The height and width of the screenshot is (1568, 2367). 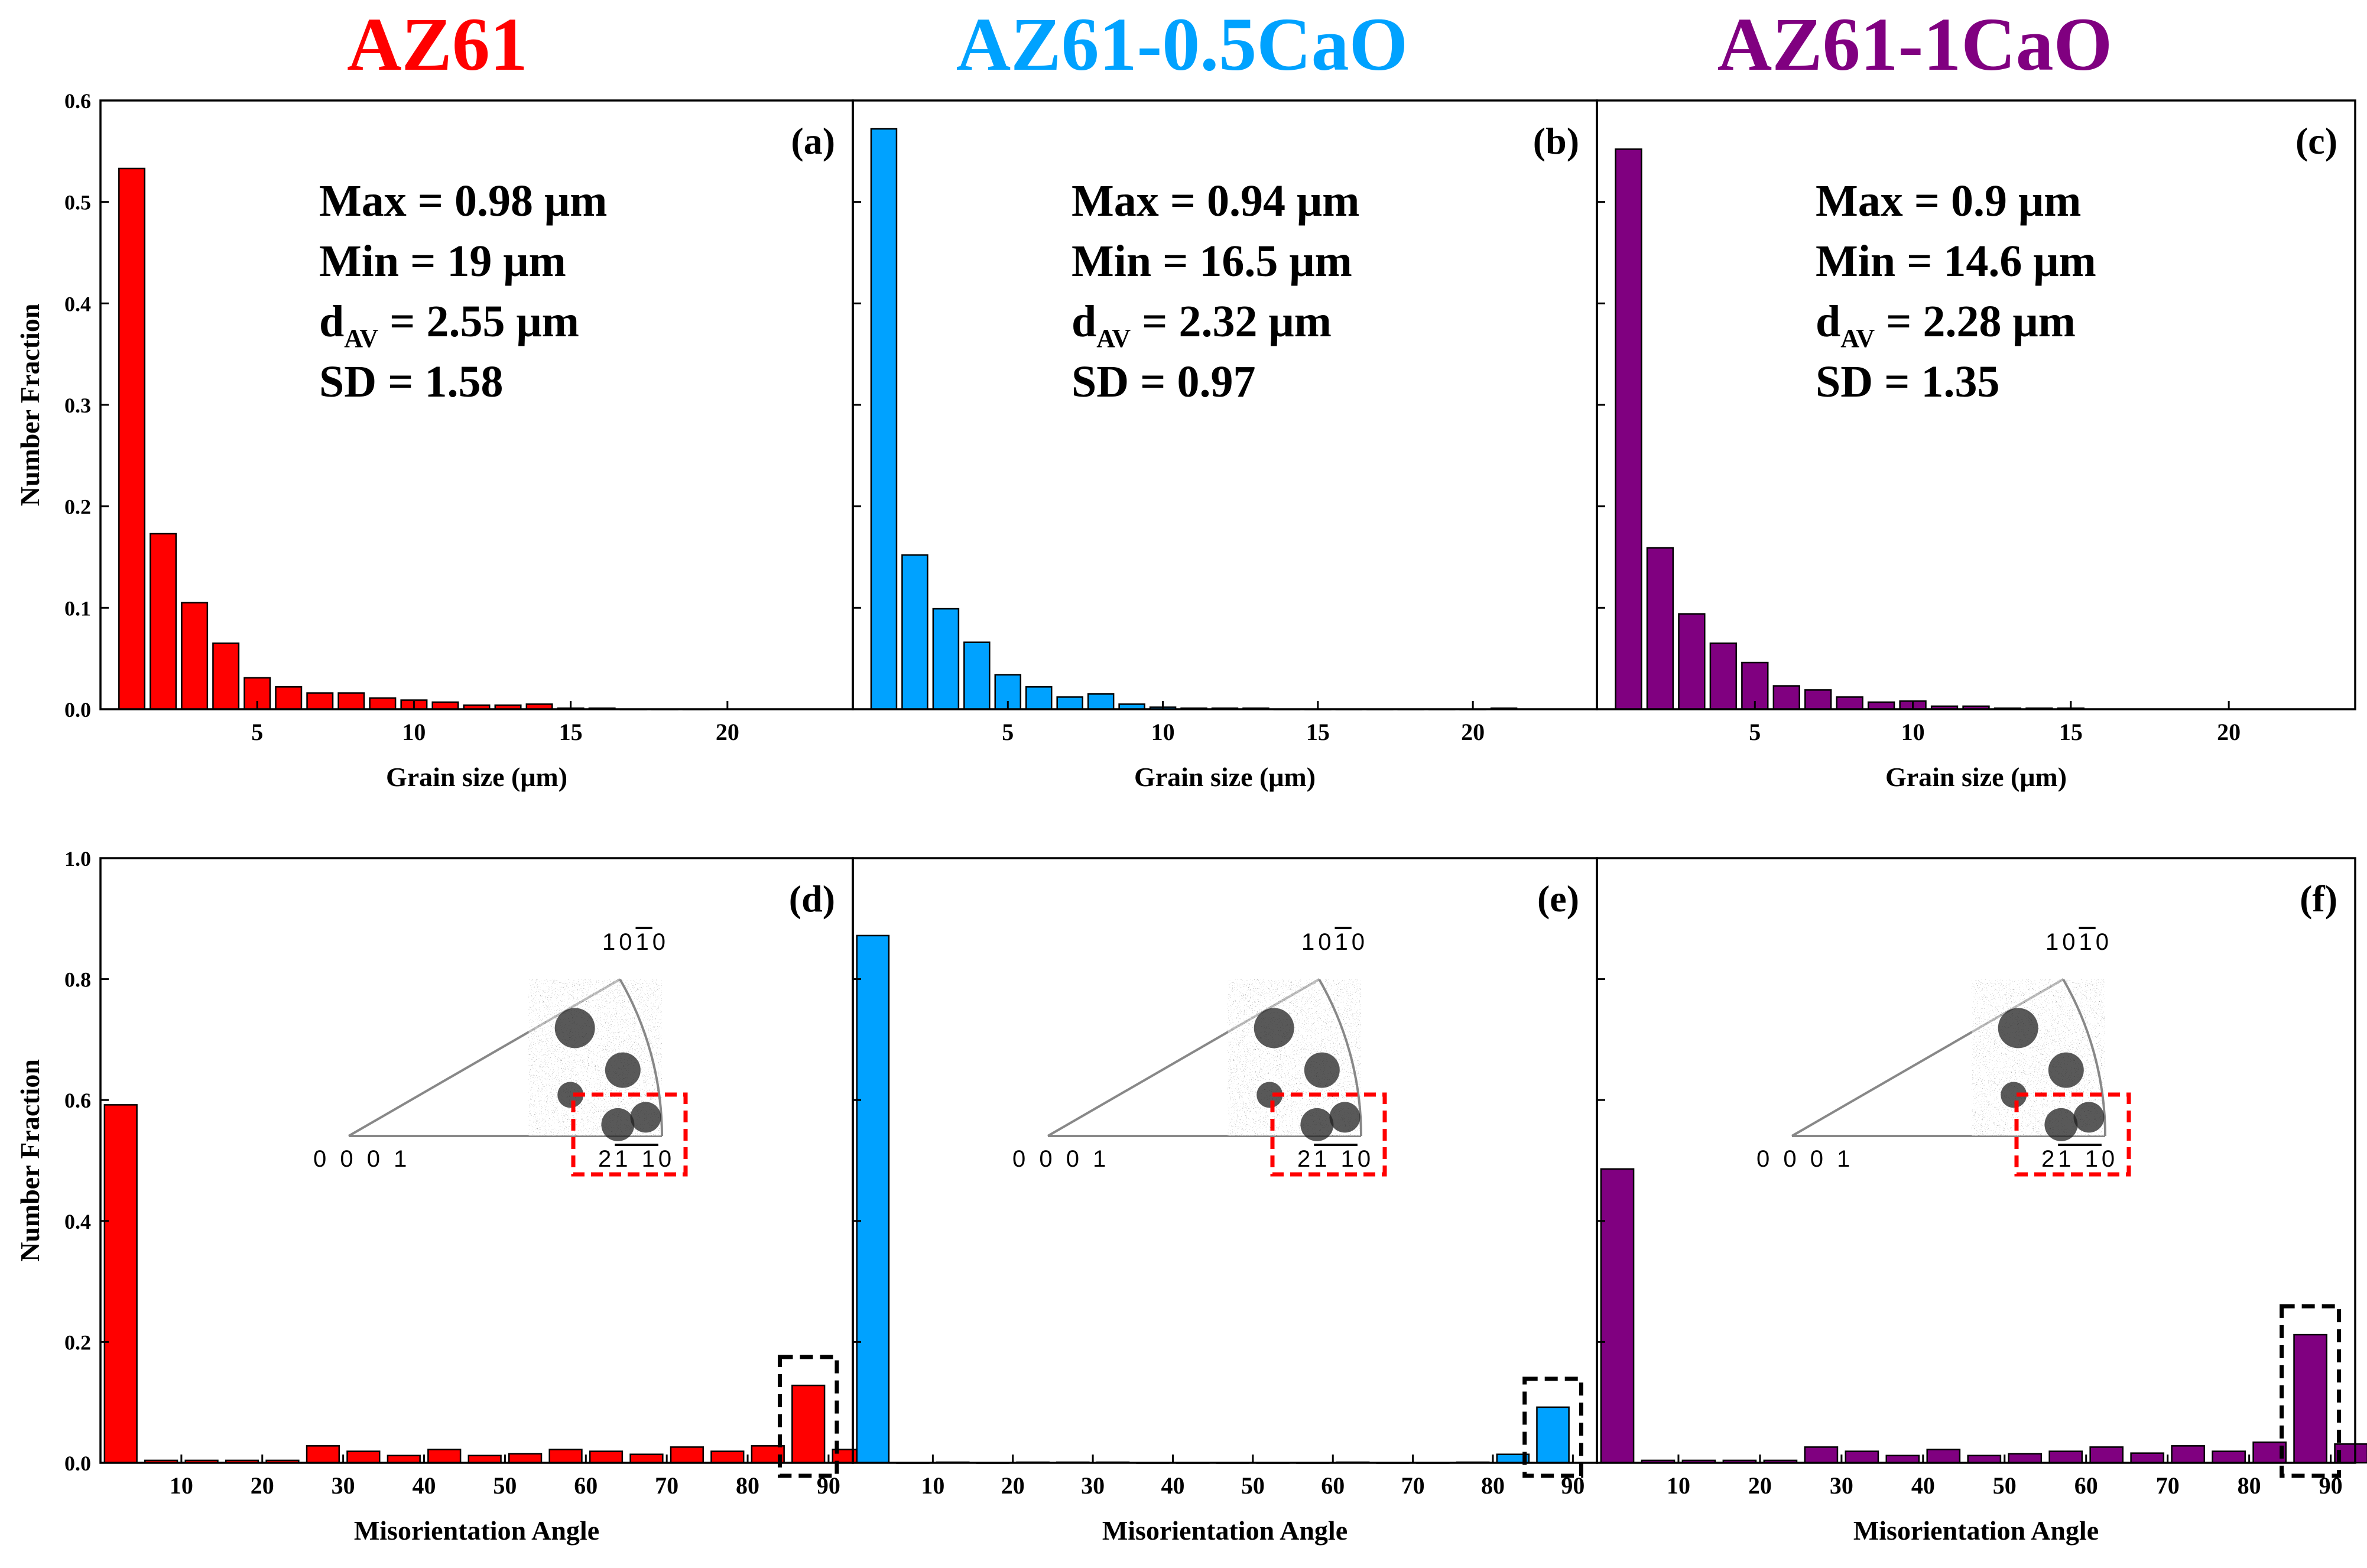 What do you see at coordinates (1975, 321) in the screenshot?
I see `stat-dav-value: = 2.28 μm` at bounding box center [1975, 321].